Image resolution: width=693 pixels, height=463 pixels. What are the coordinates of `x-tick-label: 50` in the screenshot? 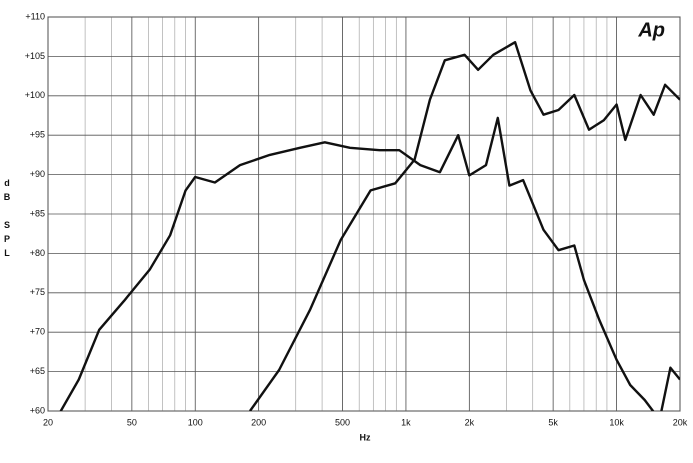 It's located at (132, 422).